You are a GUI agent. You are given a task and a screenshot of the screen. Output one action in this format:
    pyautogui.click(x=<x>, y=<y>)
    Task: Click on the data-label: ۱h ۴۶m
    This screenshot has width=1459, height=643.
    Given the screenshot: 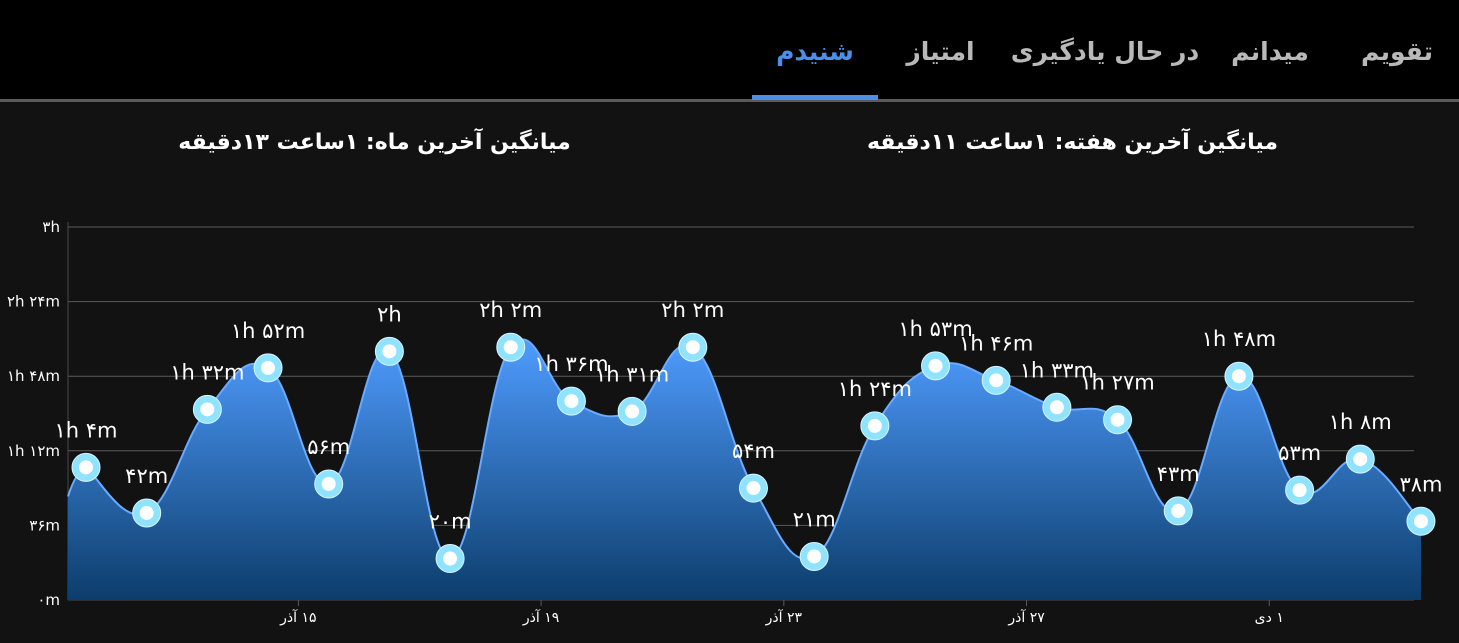 What is the action you would take?
    pyautogui.click(x=996, y=343)
    